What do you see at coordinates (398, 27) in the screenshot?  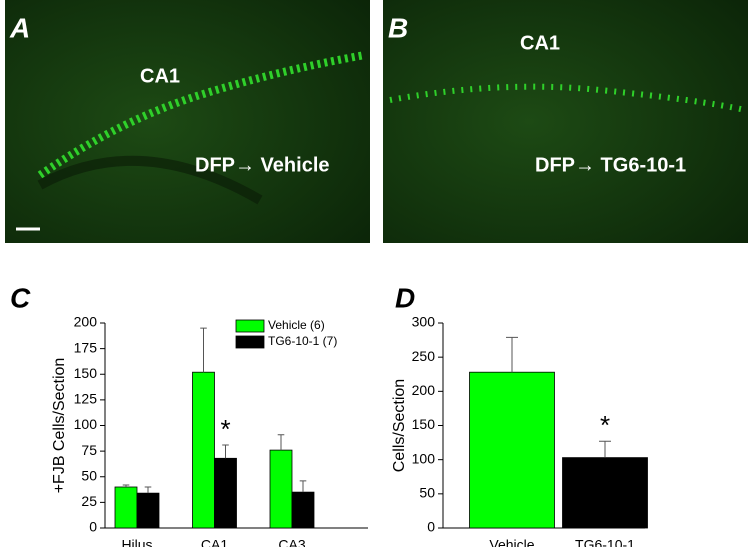 I see `panel-label: B` at bounding box center [398, 27].